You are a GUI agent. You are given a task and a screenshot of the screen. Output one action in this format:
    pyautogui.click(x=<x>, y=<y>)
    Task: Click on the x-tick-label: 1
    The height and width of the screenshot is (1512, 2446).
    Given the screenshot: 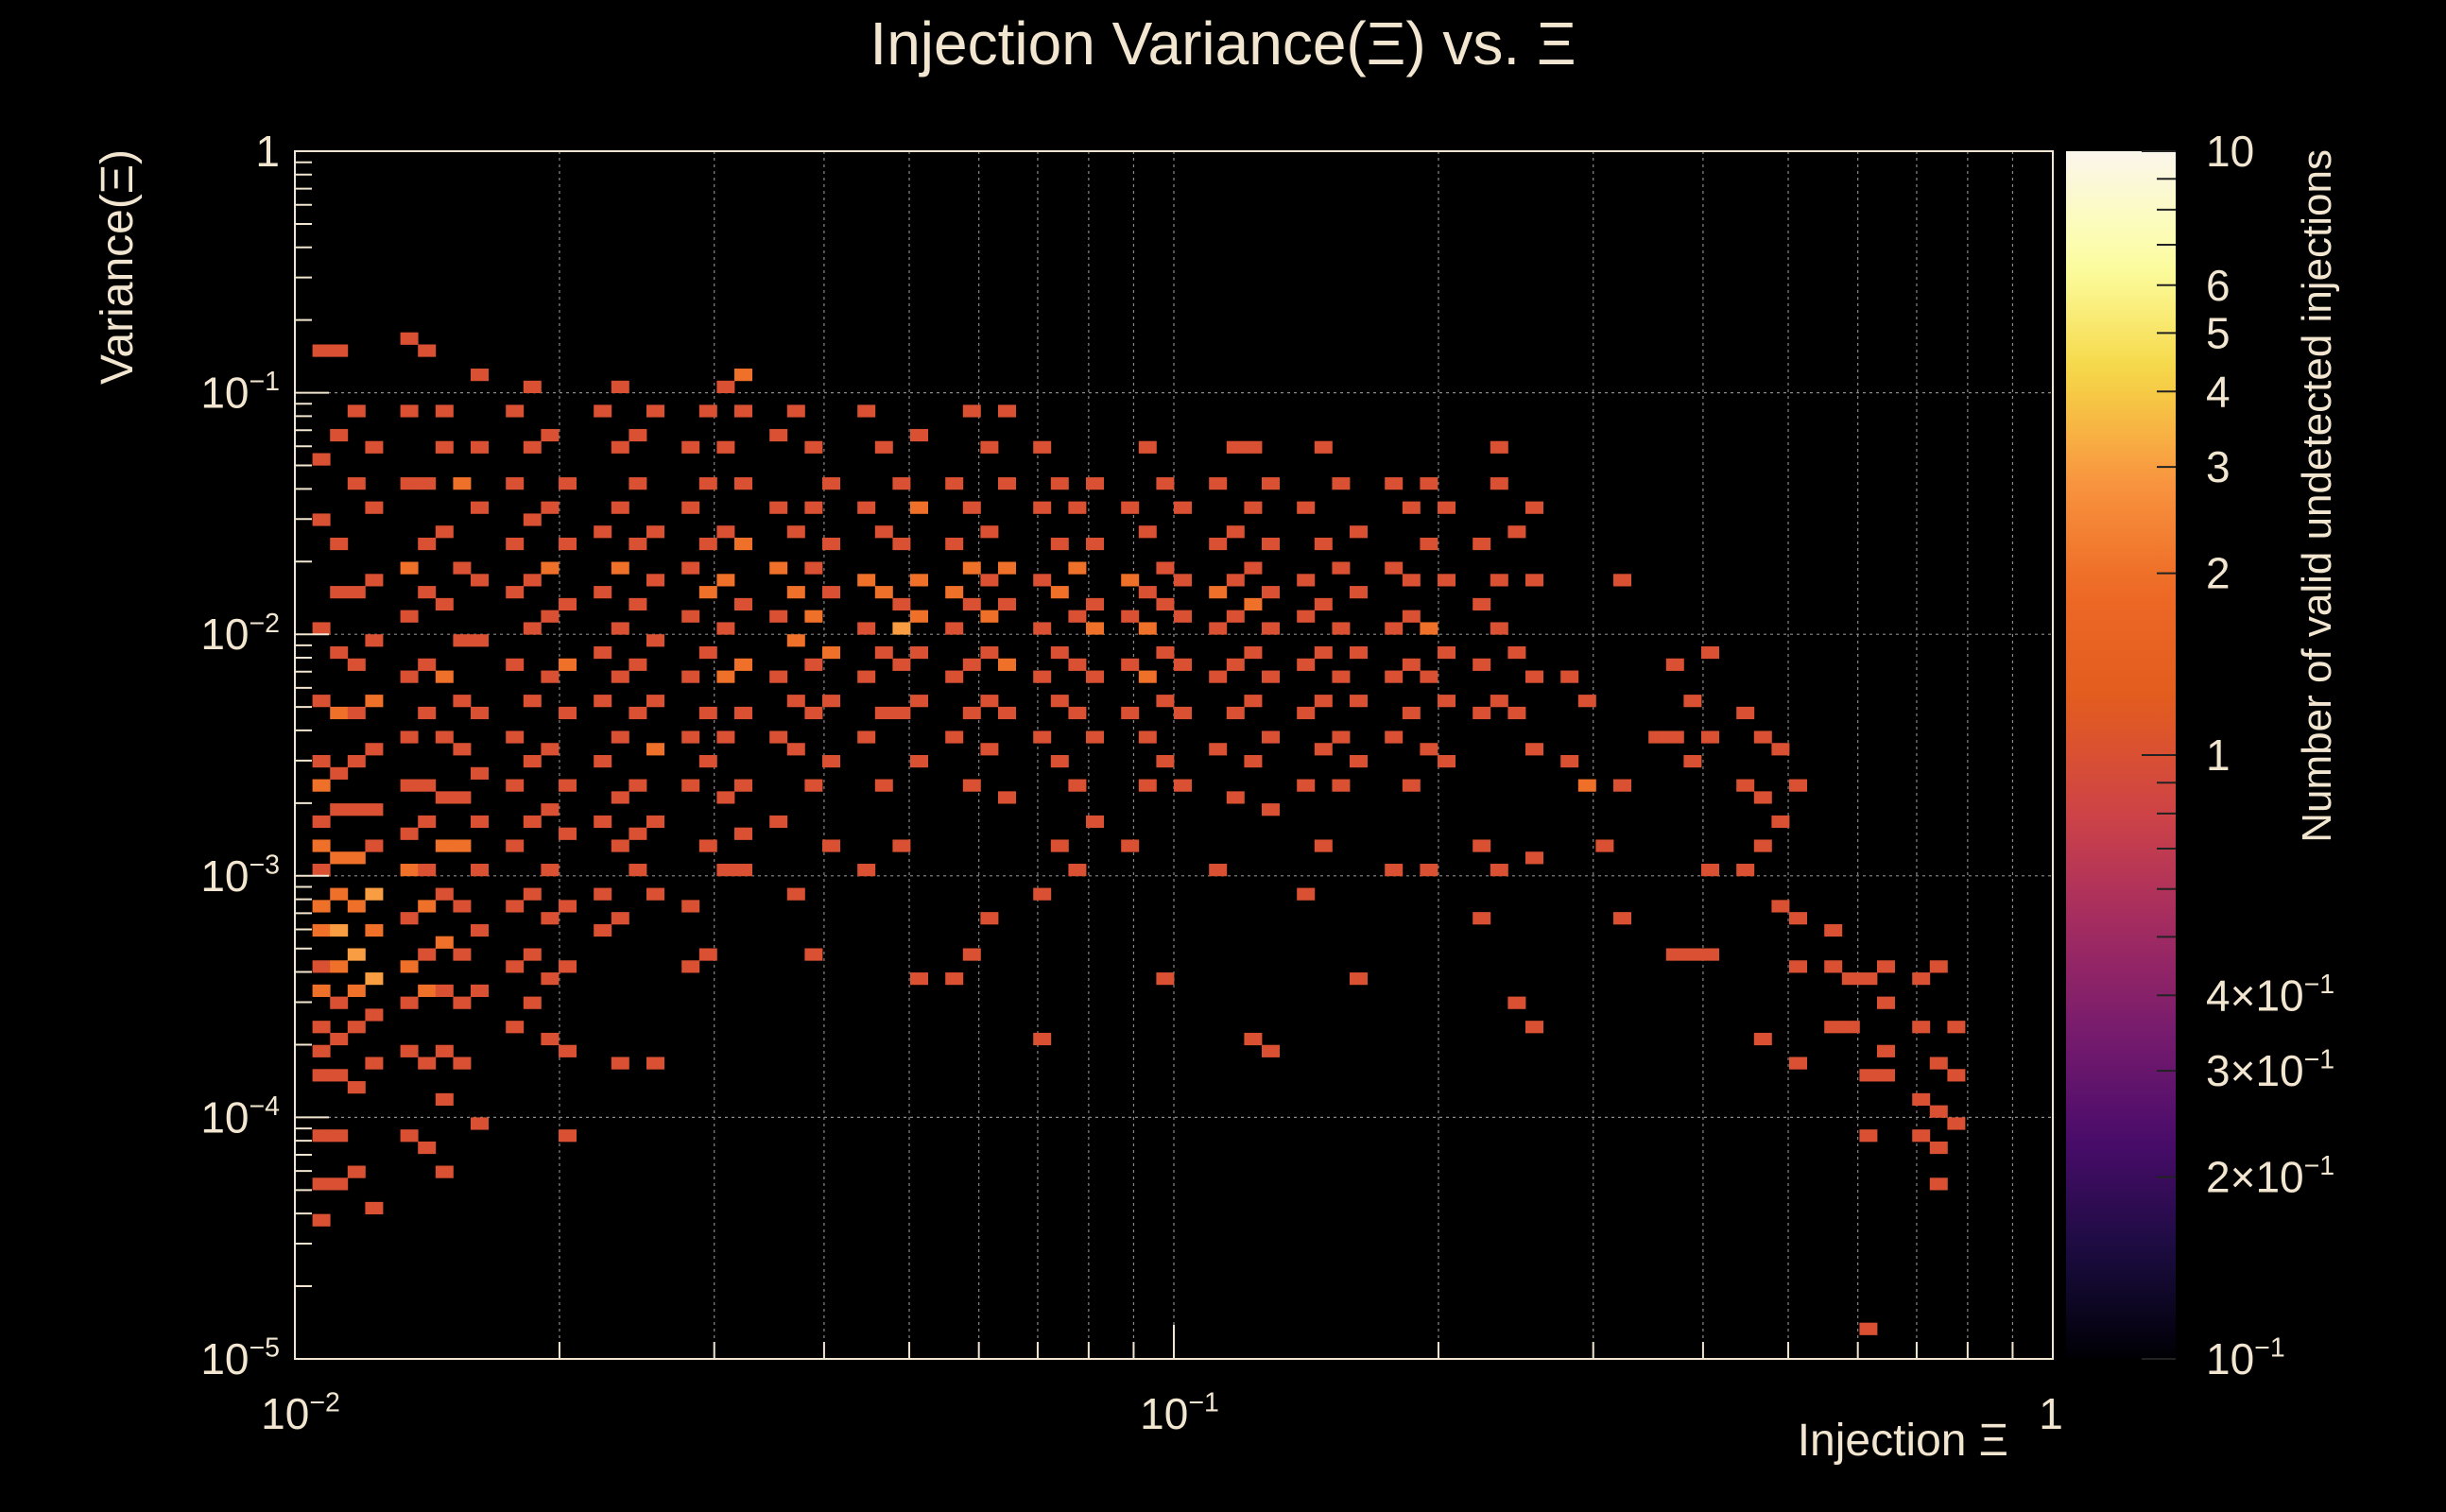 What is the action you would take?
    pyautogui.click(x=2051, y=1413)
    